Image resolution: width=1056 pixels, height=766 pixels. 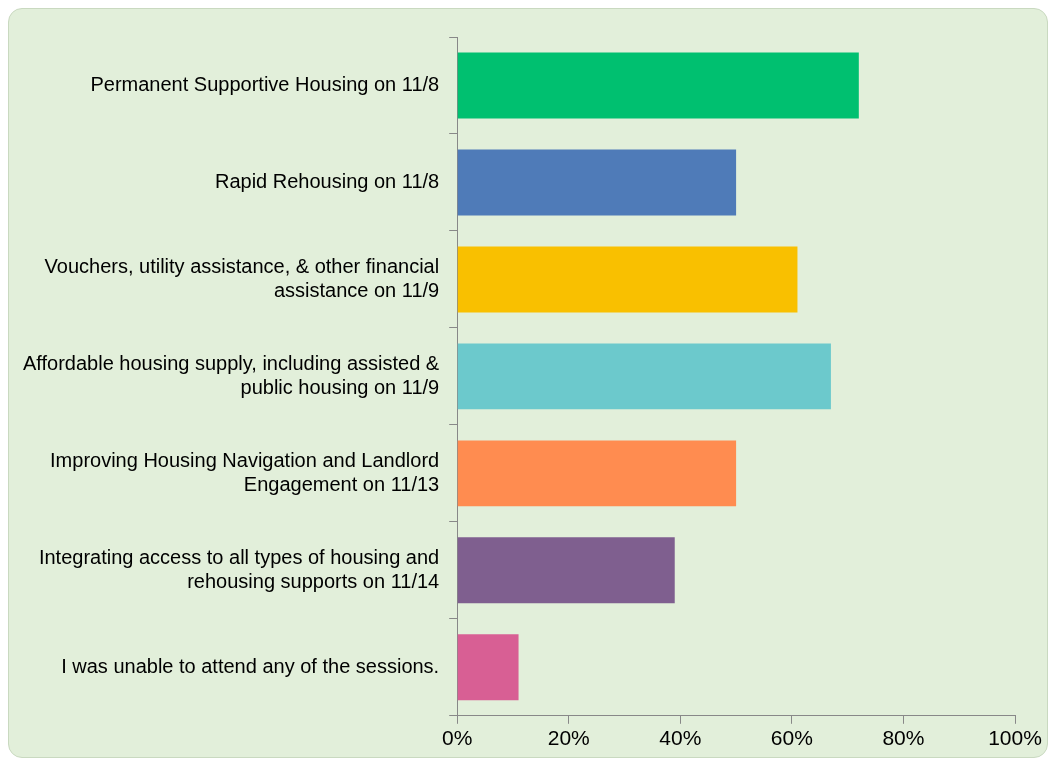 What do you see at coordinates (231, 374) in the screenshot?
I see `y-tick-label: Affordable housing supply, including assisted & public housing on 11/9` at bounding box center [231, 374].